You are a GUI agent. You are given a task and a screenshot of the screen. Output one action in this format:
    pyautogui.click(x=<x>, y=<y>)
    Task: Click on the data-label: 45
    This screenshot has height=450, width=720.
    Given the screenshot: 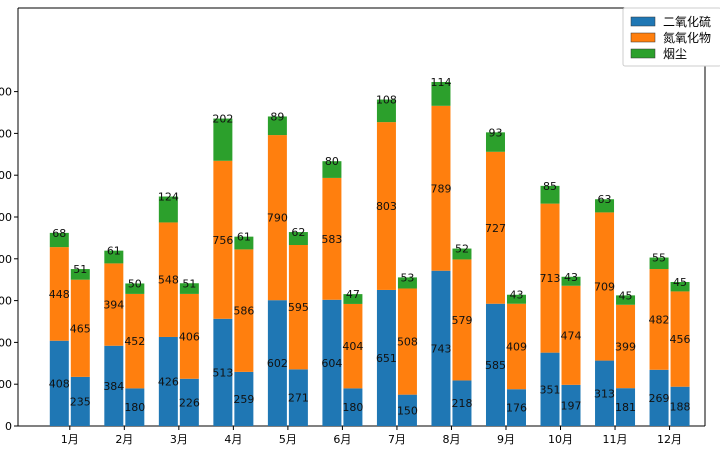 What is the action you would take?
    pyautogui.click(x=680, y=282)
    